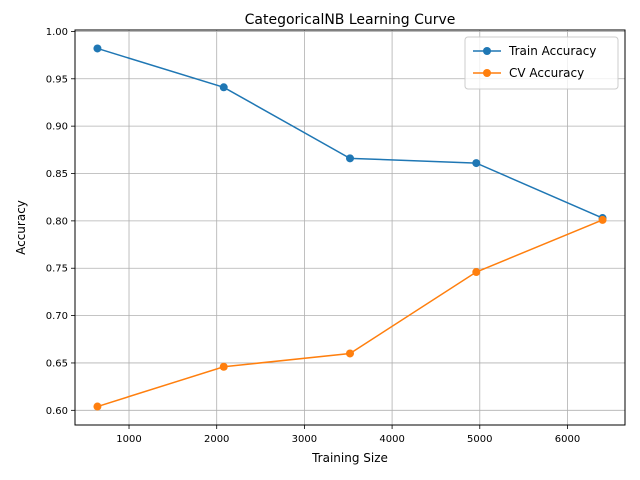 The height and width of the screenshot is (480, 640). Describe the element at coordinates (57, 174) in the screenshot. I see `y-tick-label: 0.85` at that location.